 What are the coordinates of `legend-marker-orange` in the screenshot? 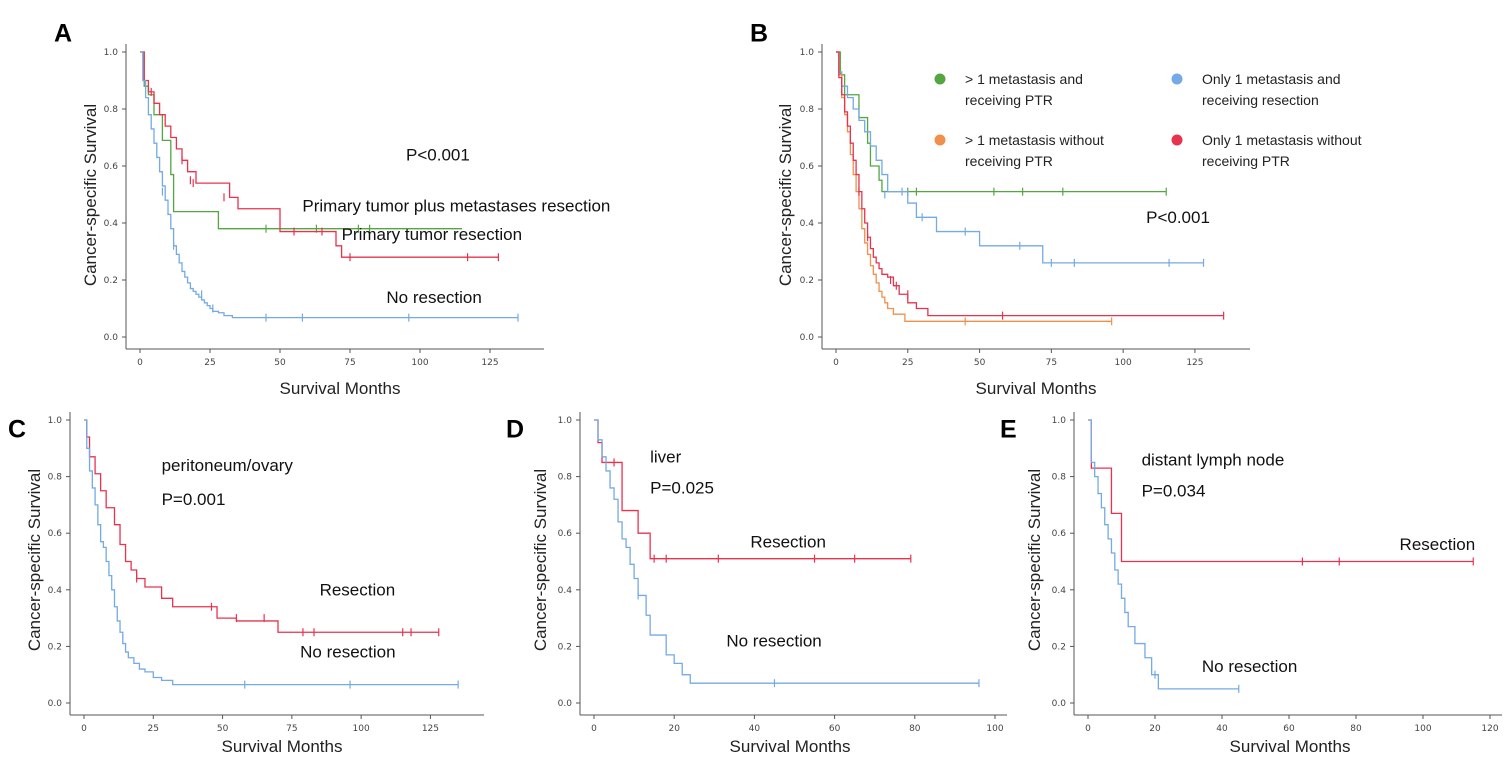 It's located at (940, 140).